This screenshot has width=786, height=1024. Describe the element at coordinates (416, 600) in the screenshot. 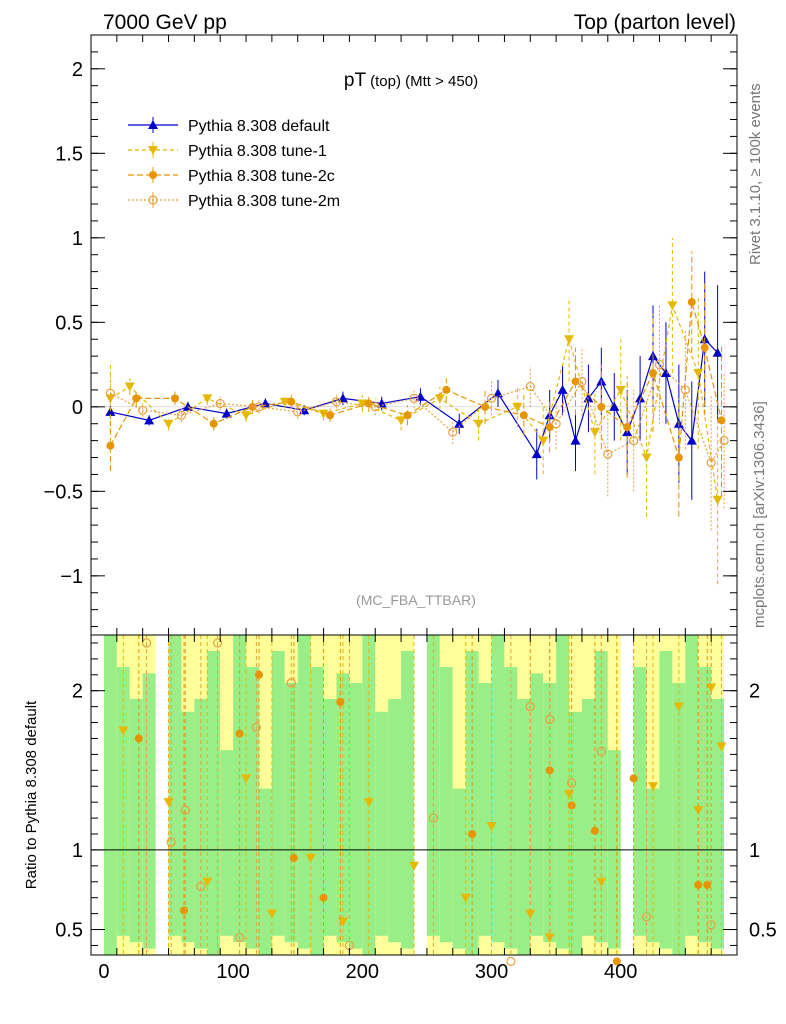

I see `analysis-label: (MC_FBA_TTBAR)` at that location.